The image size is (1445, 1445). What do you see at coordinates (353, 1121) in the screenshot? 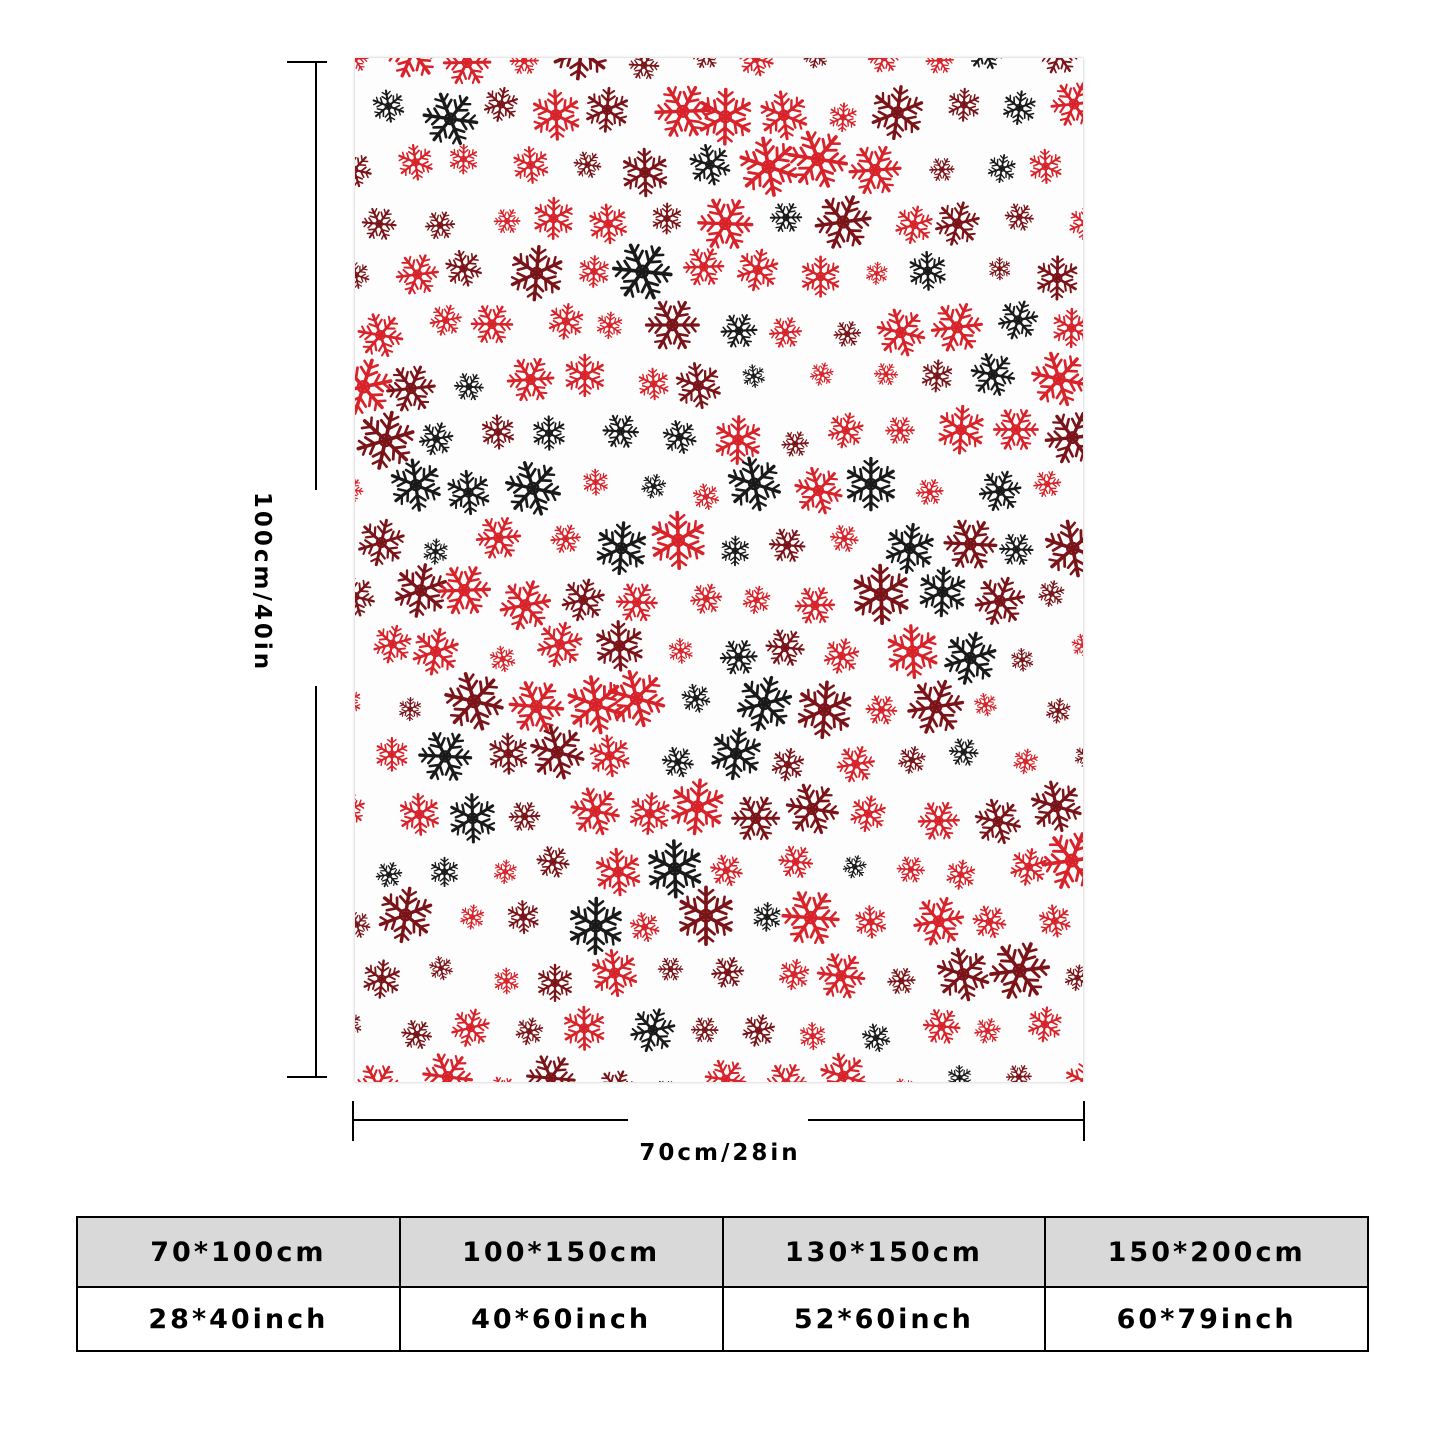
I see `width-dimension-cap-left` at bounding box center [353, 1121].